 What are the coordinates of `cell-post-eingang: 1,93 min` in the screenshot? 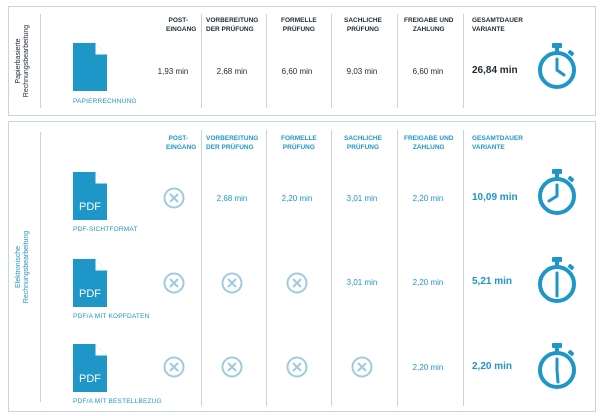 It's located at (173, 71).